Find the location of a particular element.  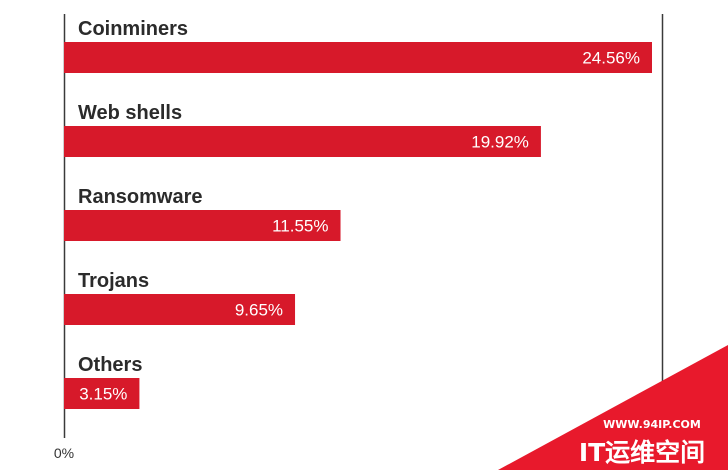

value-label-2: 11.55% is located at coordinates (300, 226).